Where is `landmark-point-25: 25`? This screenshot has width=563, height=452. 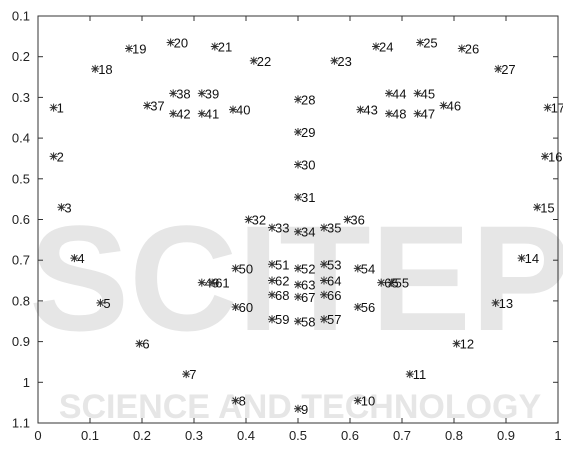 landmark-point-25: 25 is located at coordinates (427, 42).